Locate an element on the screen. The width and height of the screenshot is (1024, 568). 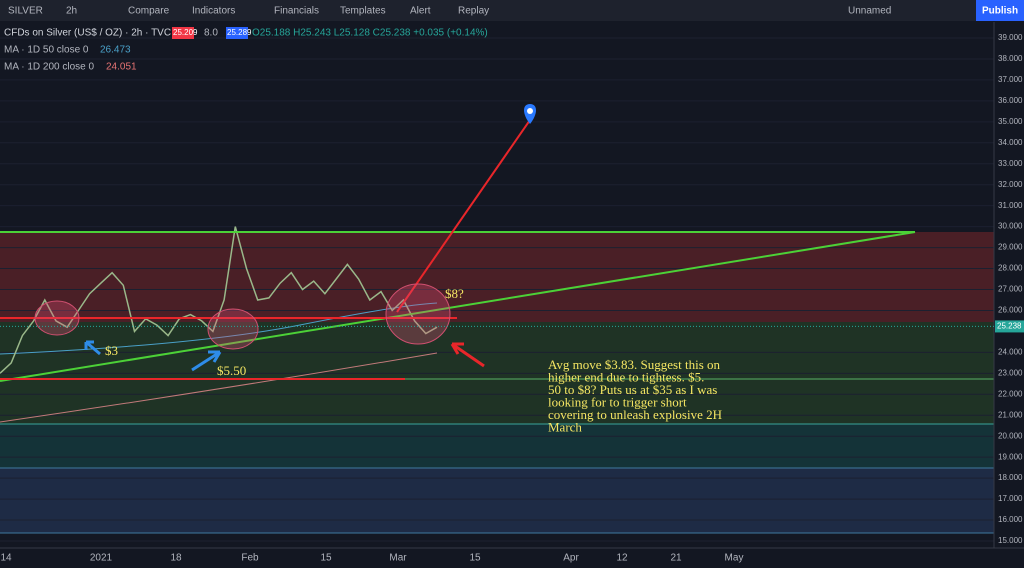
y-tick-label: 23.000 is located at coordinates (1010, 372).